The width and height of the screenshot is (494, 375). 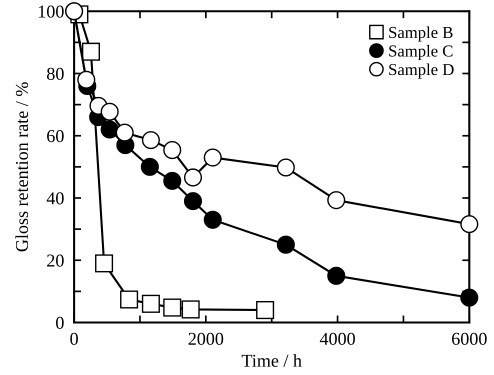 What do you see at coordinates (206, 338) in the screenshot?
I see `x-tick-label: 2000` at bounding box center [206, 338].